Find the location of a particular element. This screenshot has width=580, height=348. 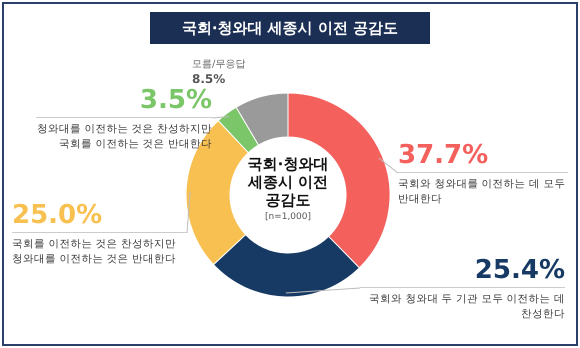

data-label: 25.4% is located at coordinates (462, 271).